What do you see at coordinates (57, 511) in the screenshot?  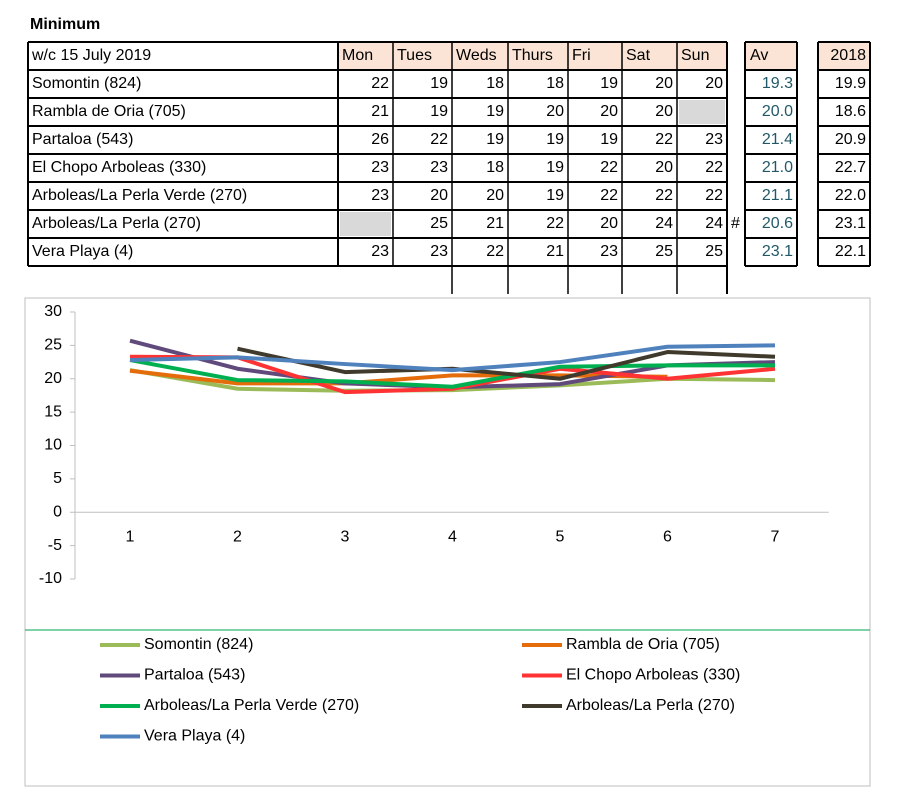 I see `y-tick-label: 0` at bounding box center [57, 511].